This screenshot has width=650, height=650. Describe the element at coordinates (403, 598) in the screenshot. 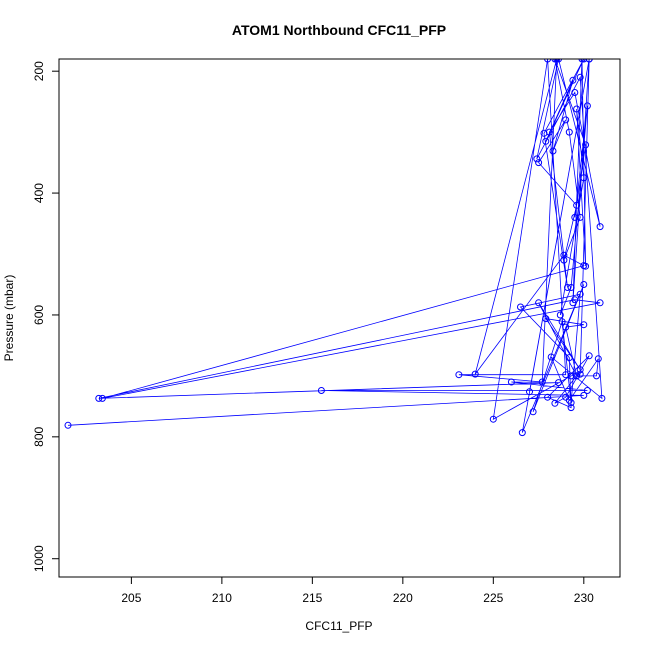

I see `x-tick-label: 220` at that location.